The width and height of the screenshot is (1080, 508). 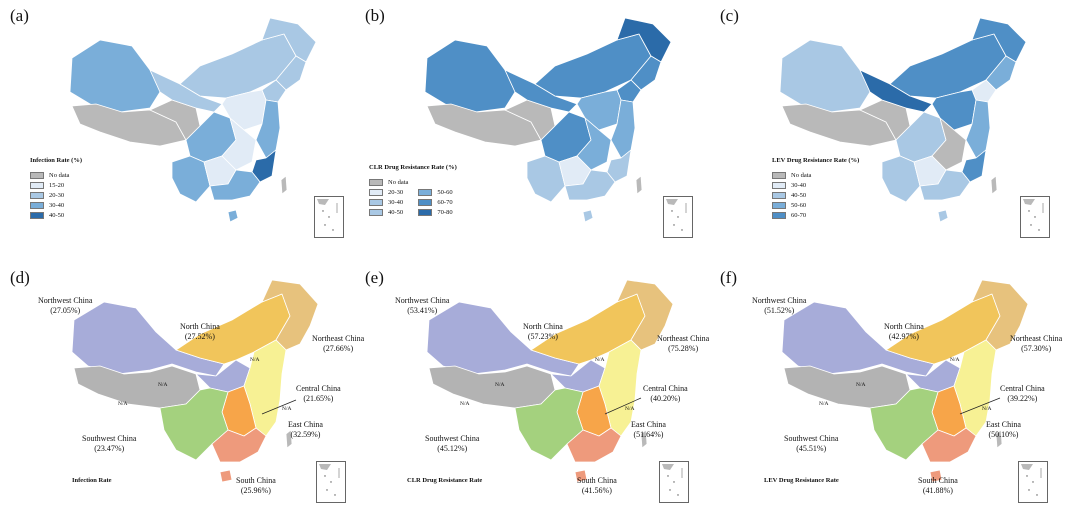 What do you see at coordinates (548, 120) in the screenshot?
I see `choropleth-map-b` at bounding box center [548, 120].